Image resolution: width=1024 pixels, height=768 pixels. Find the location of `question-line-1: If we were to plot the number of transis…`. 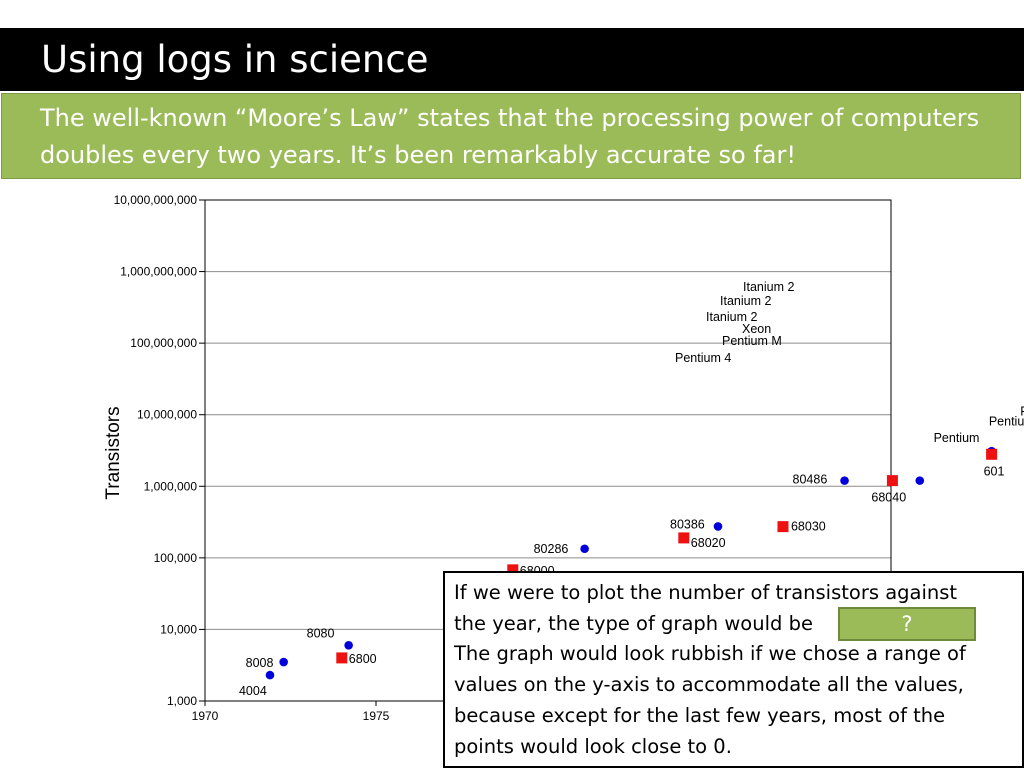

question-line-1: If we were to plot the number of transis… is located at coordinates (706, 592).